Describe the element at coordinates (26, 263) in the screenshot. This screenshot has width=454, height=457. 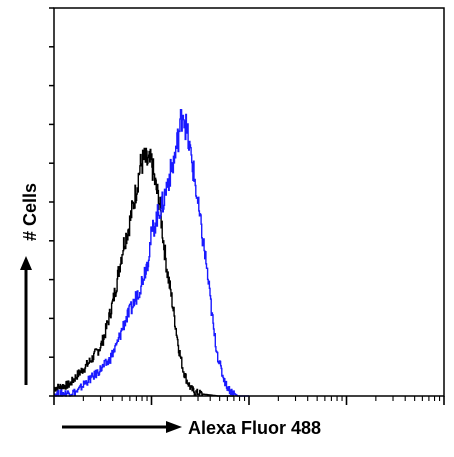
I see `y-axis-arrowhead` at that location.